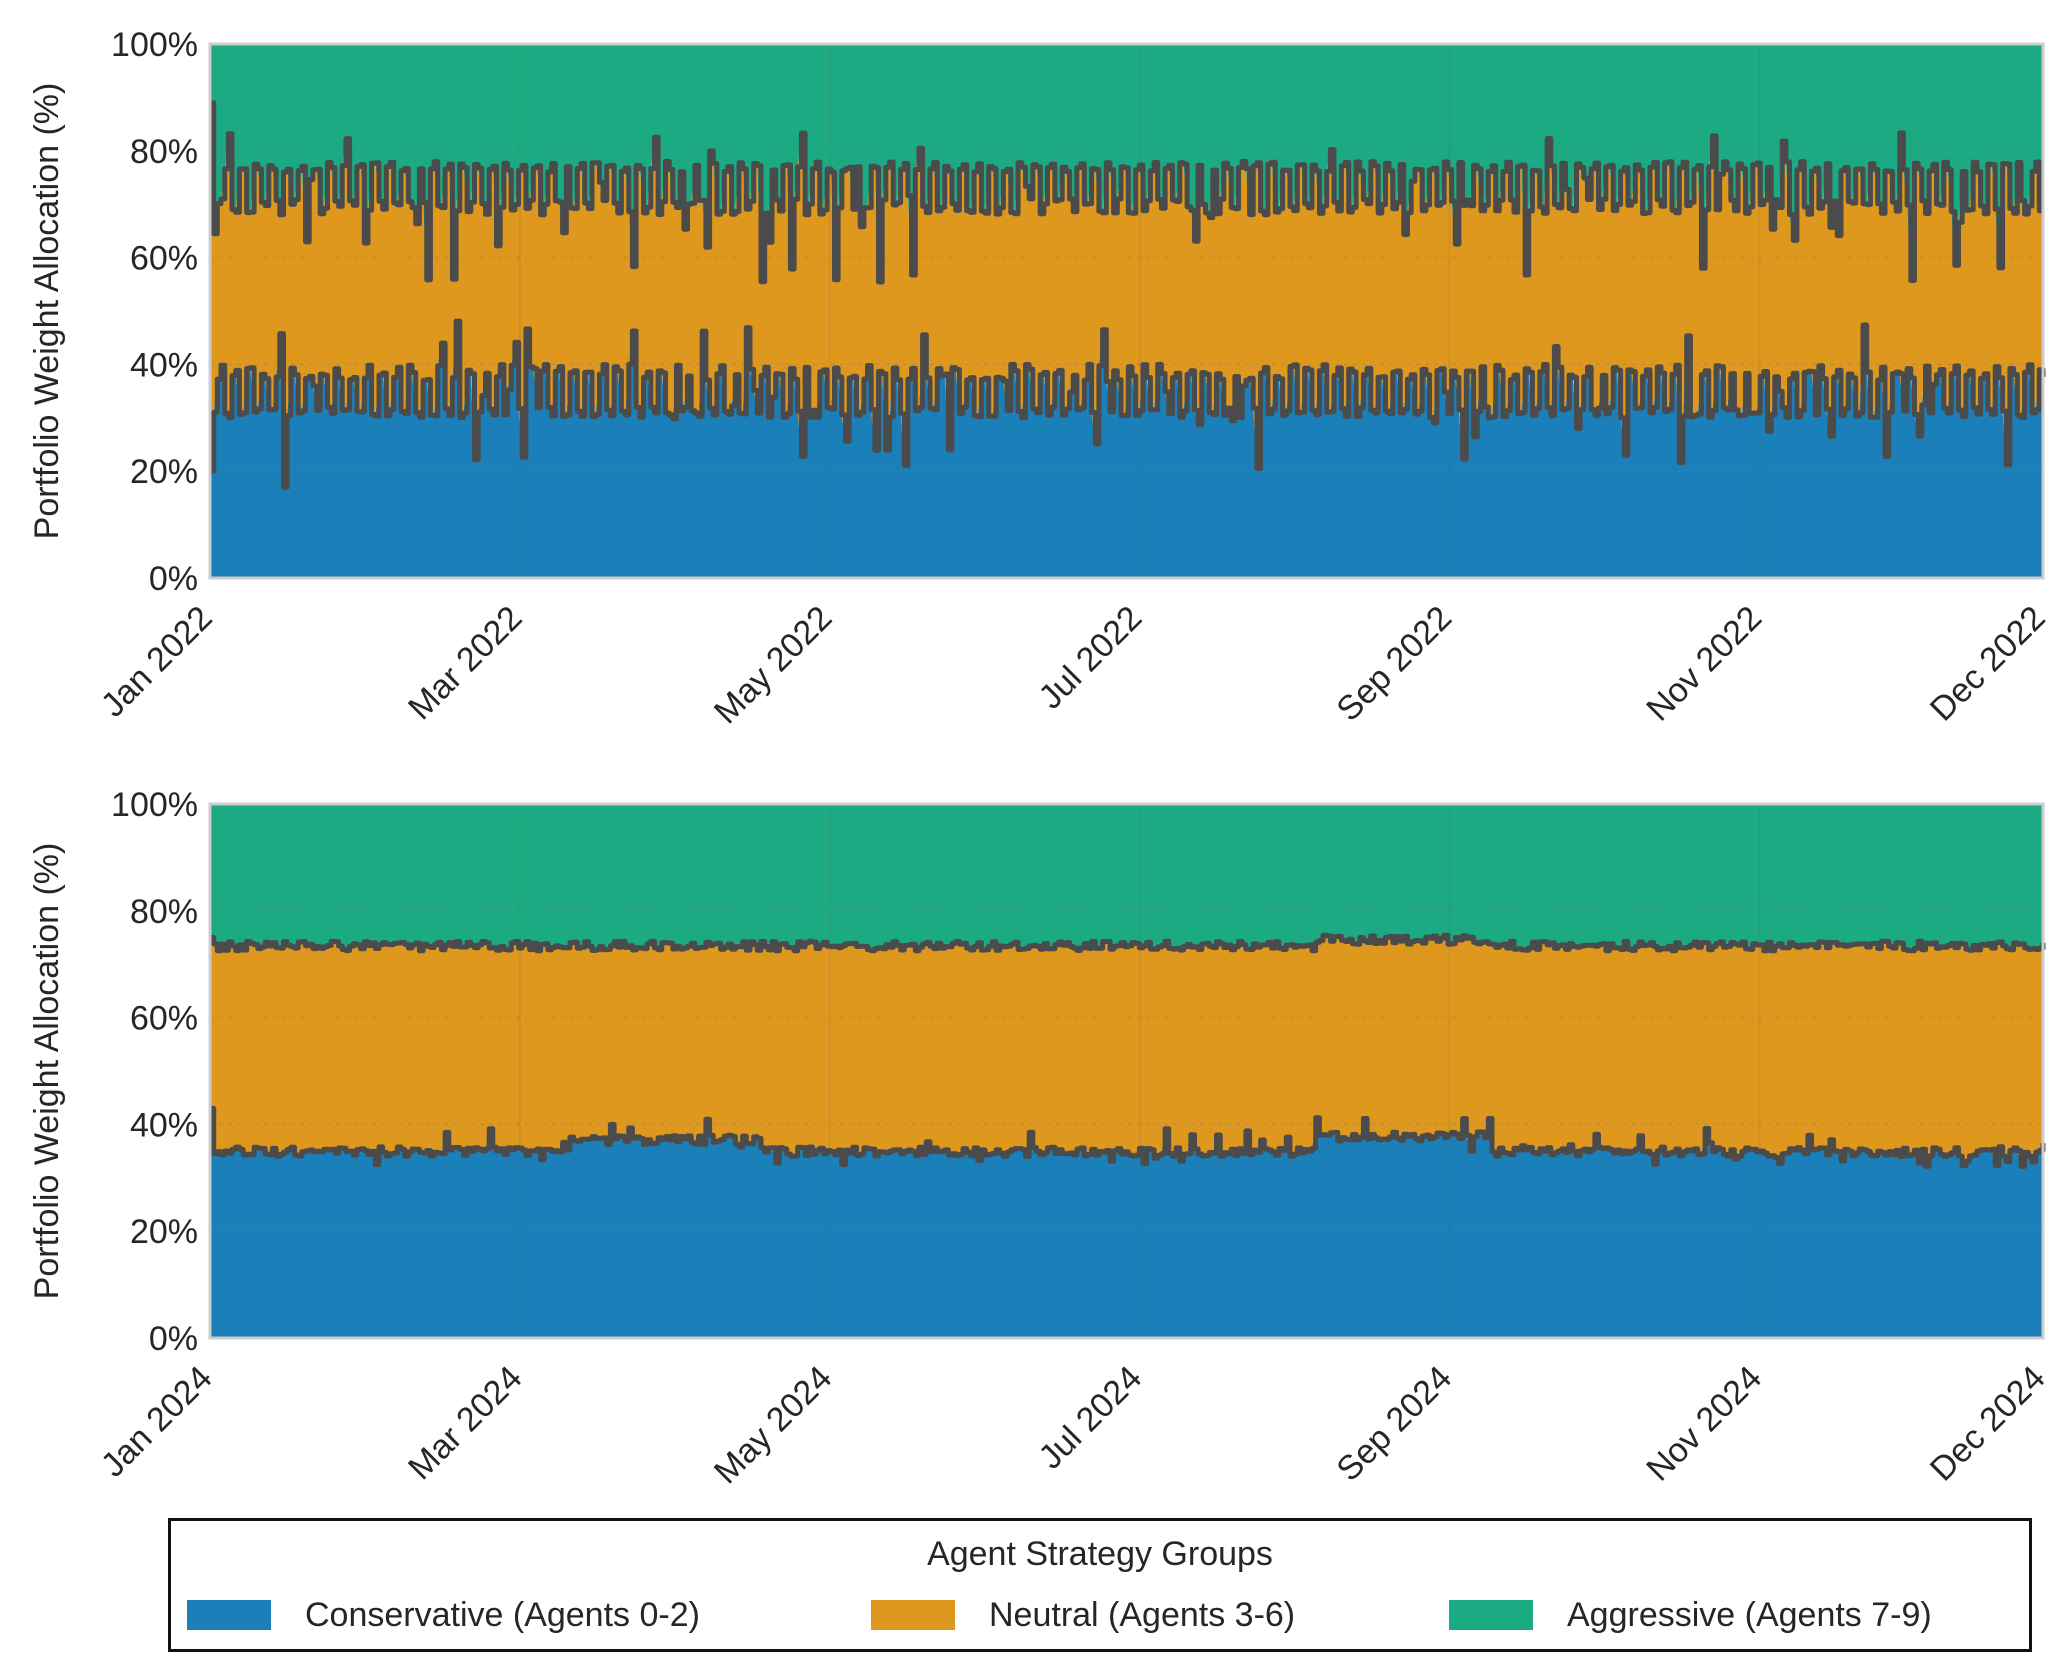 The image size is (2066, 1675). Describe the element at coordinates (1988, 664) in the screenshot. I see `x-tick-label: Dec 2022` at that location.